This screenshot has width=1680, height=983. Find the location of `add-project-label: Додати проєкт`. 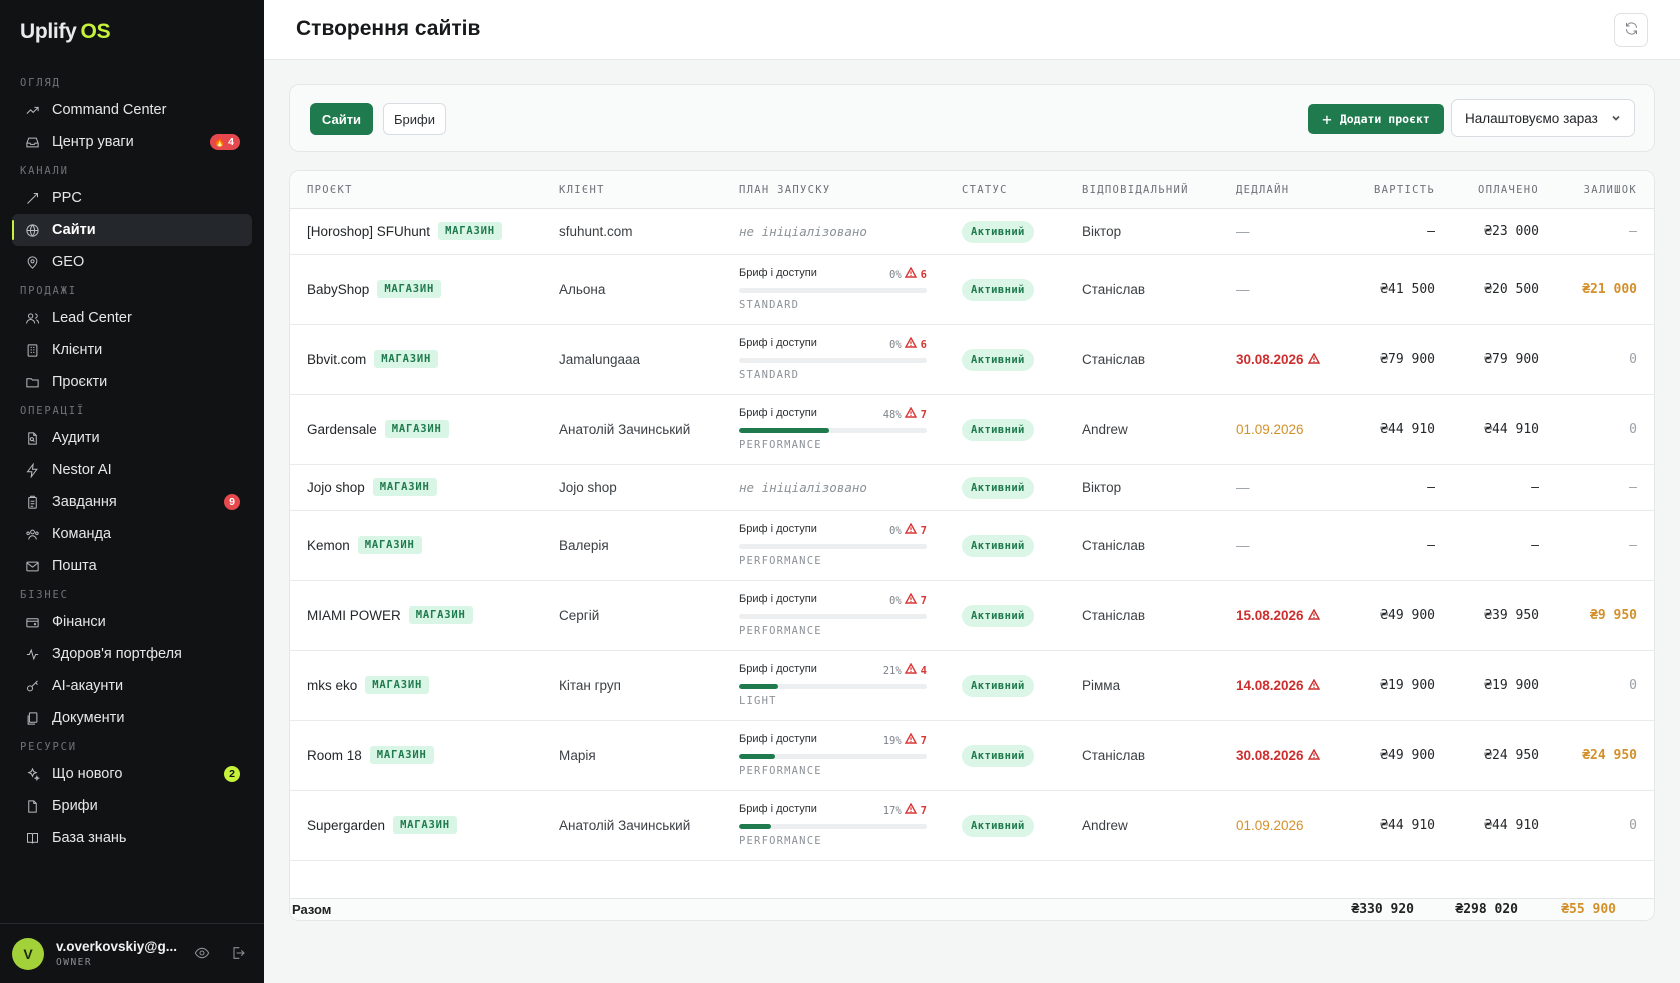

add-project-label: Додати проєкт is located at coordinates (1384, 119).